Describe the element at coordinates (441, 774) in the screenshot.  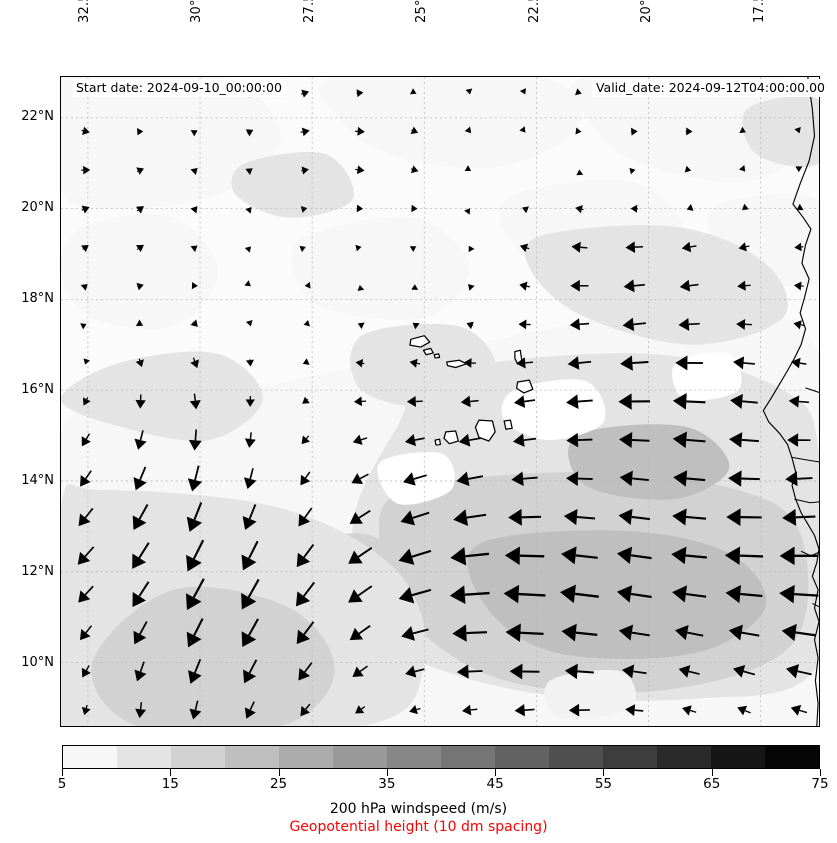
I see `colorbar-ticks` at that location.